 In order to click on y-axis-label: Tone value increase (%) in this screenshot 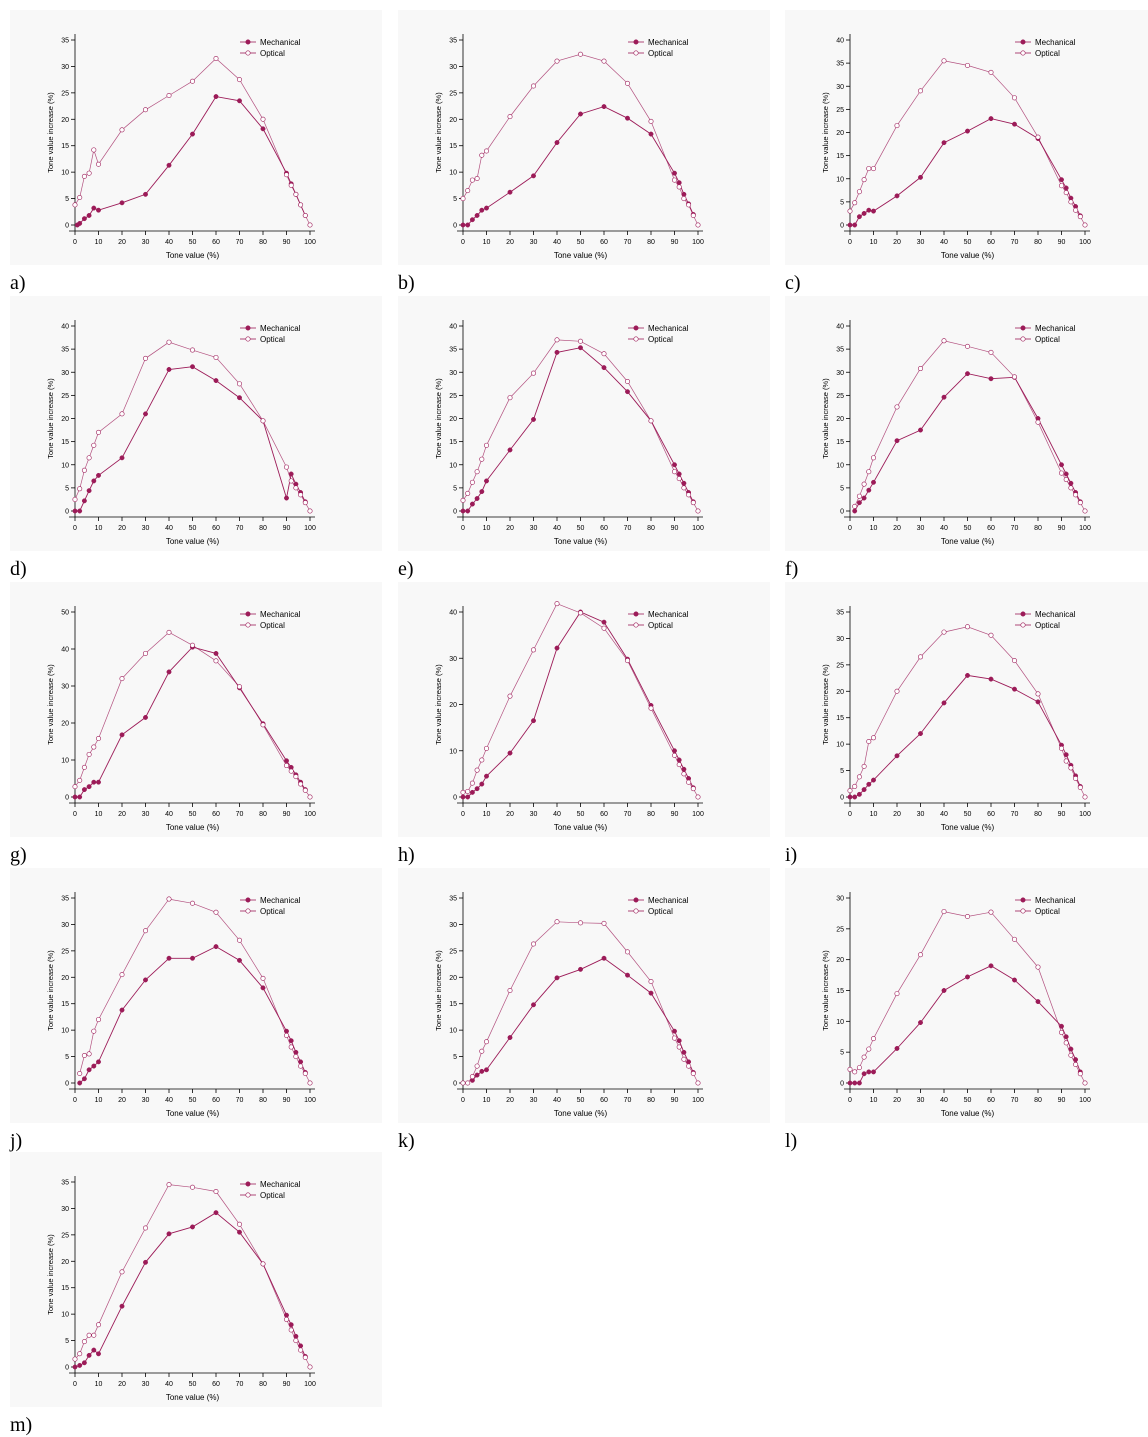, I will do `click(438, 418)`.